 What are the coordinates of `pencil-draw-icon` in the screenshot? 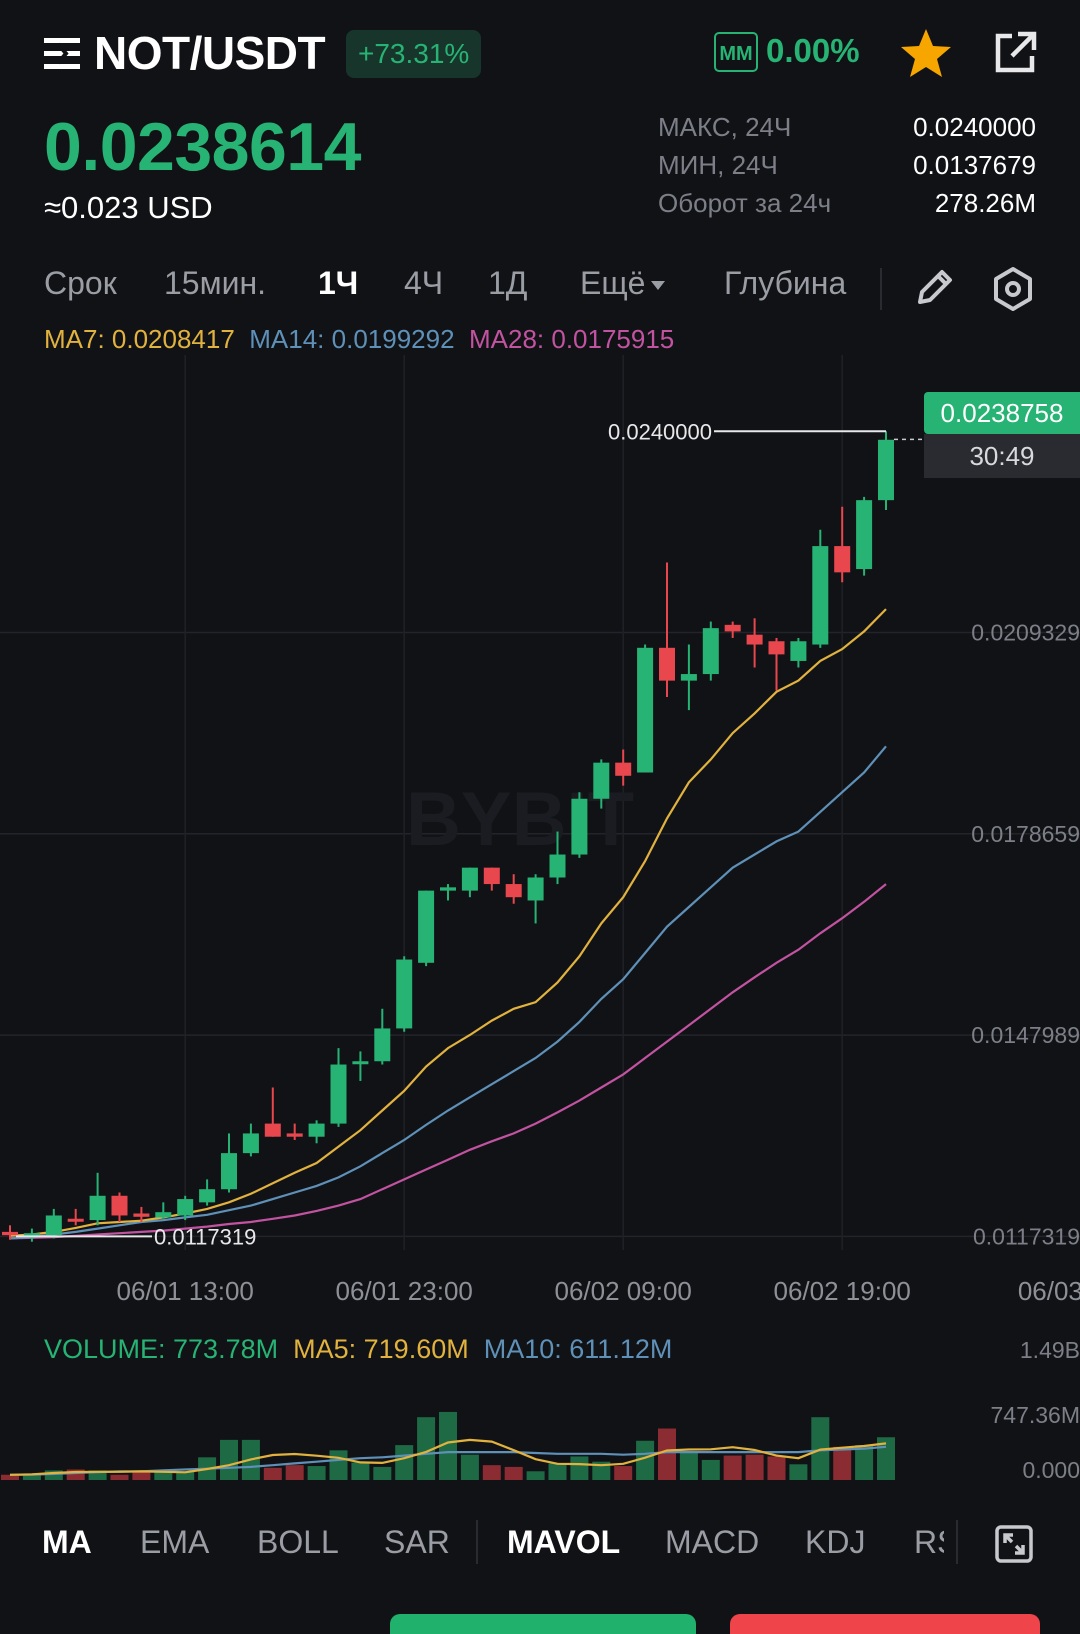 It's located at (934, 288).